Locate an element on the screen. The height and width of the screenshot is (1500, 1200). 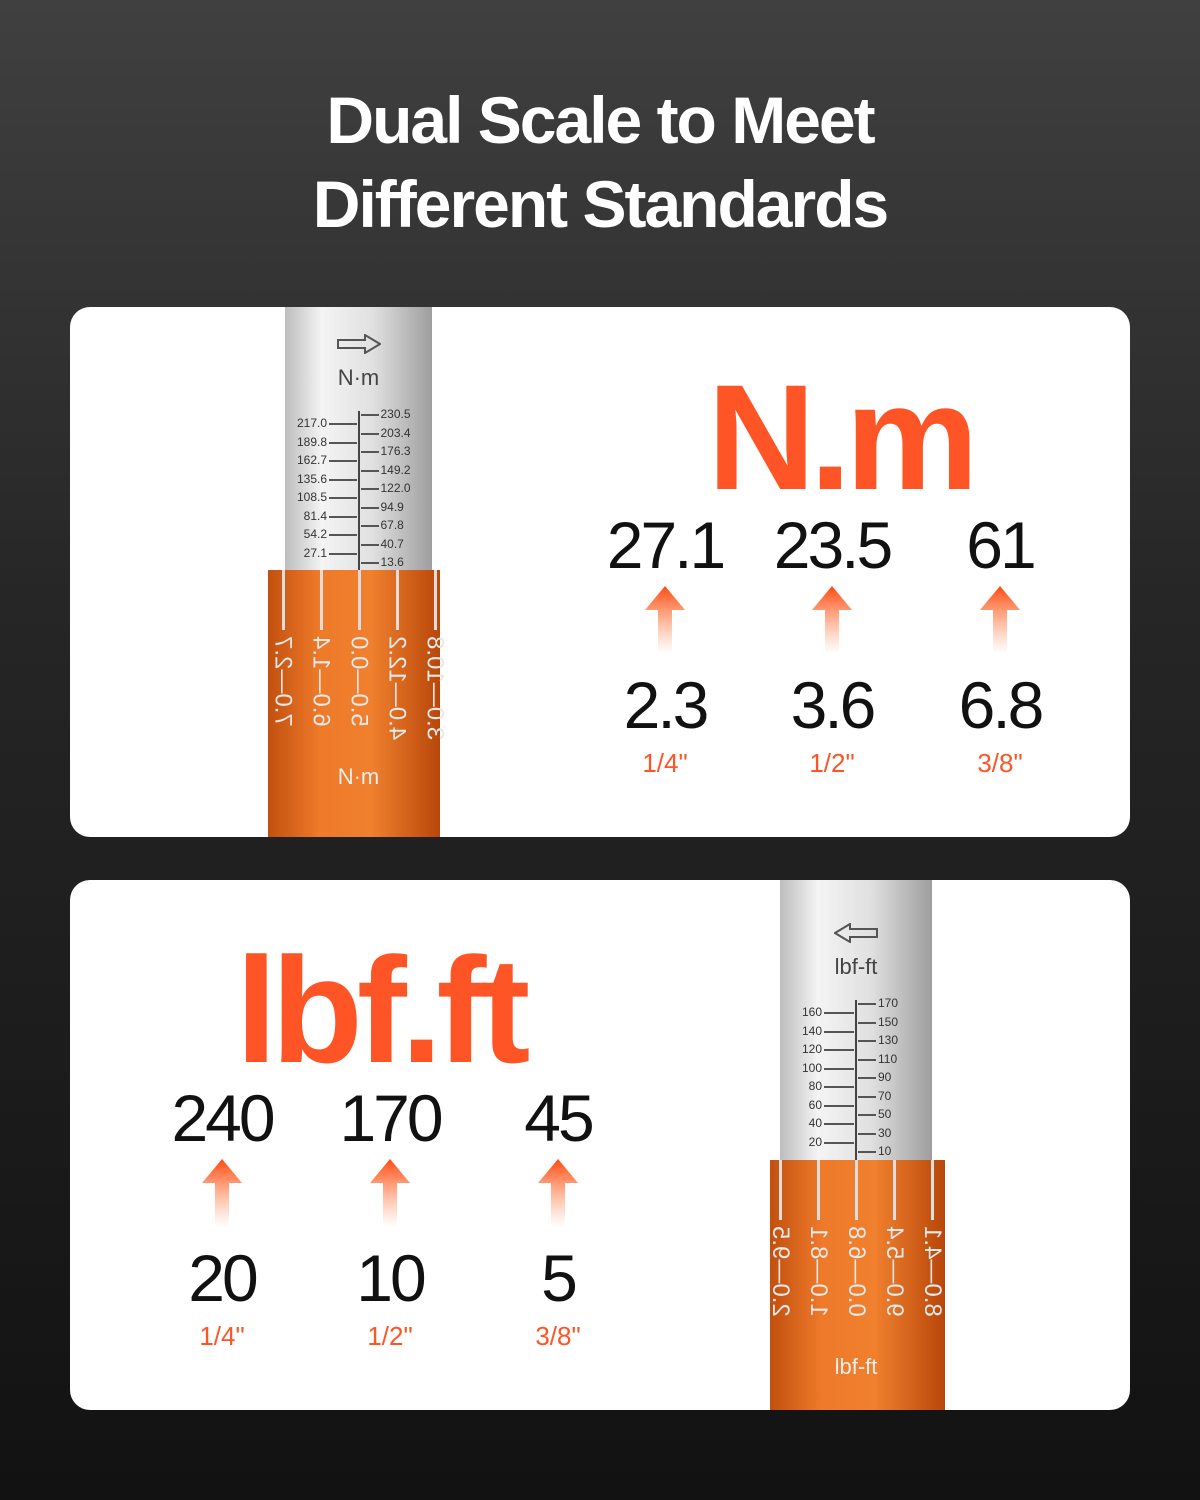
sleeve-scale-label: 4.0—12.2 is located at coordinates (397, 688).